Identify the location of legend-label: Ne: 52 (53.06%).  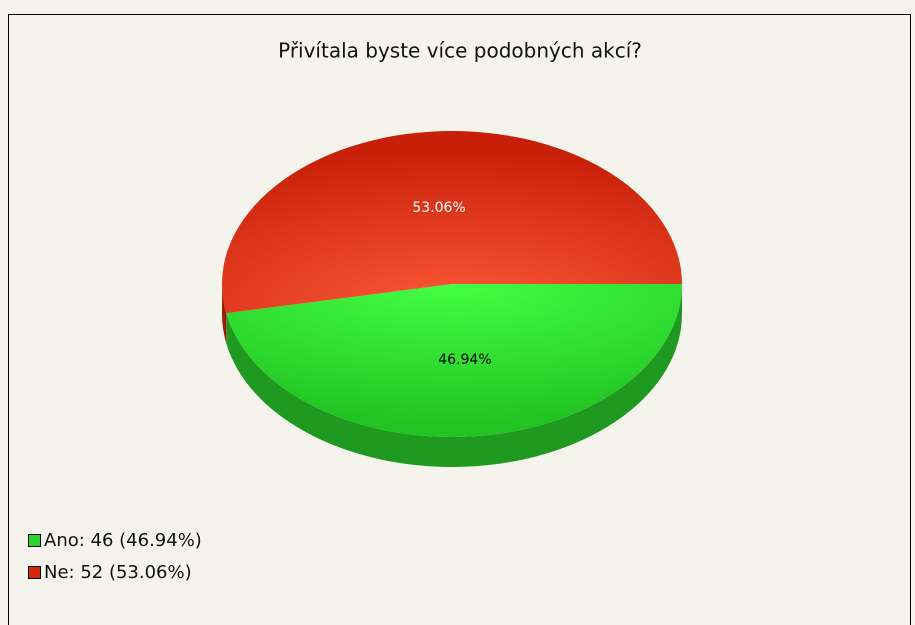
(118, 572).